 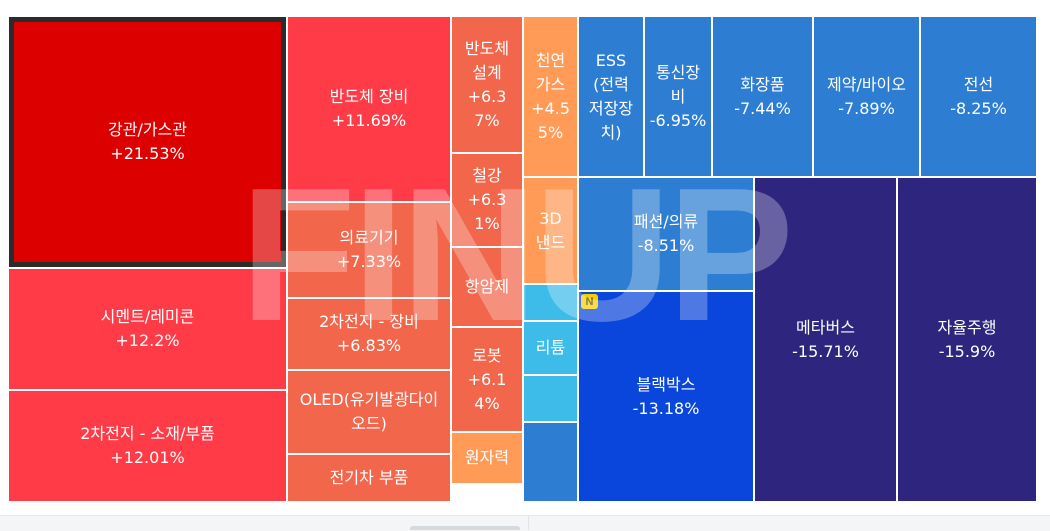 I want to click on tile-name: 제약/바이오, so click(x=866, y=84).